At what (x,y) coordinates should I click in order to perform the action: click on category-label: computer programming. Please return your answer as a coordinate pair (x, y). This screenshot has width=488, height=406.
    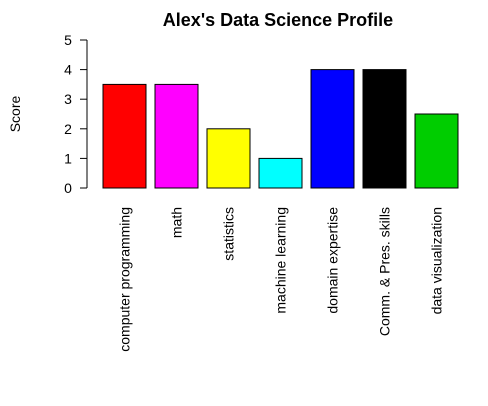
    Looking at the image, I should click on (125, 279).